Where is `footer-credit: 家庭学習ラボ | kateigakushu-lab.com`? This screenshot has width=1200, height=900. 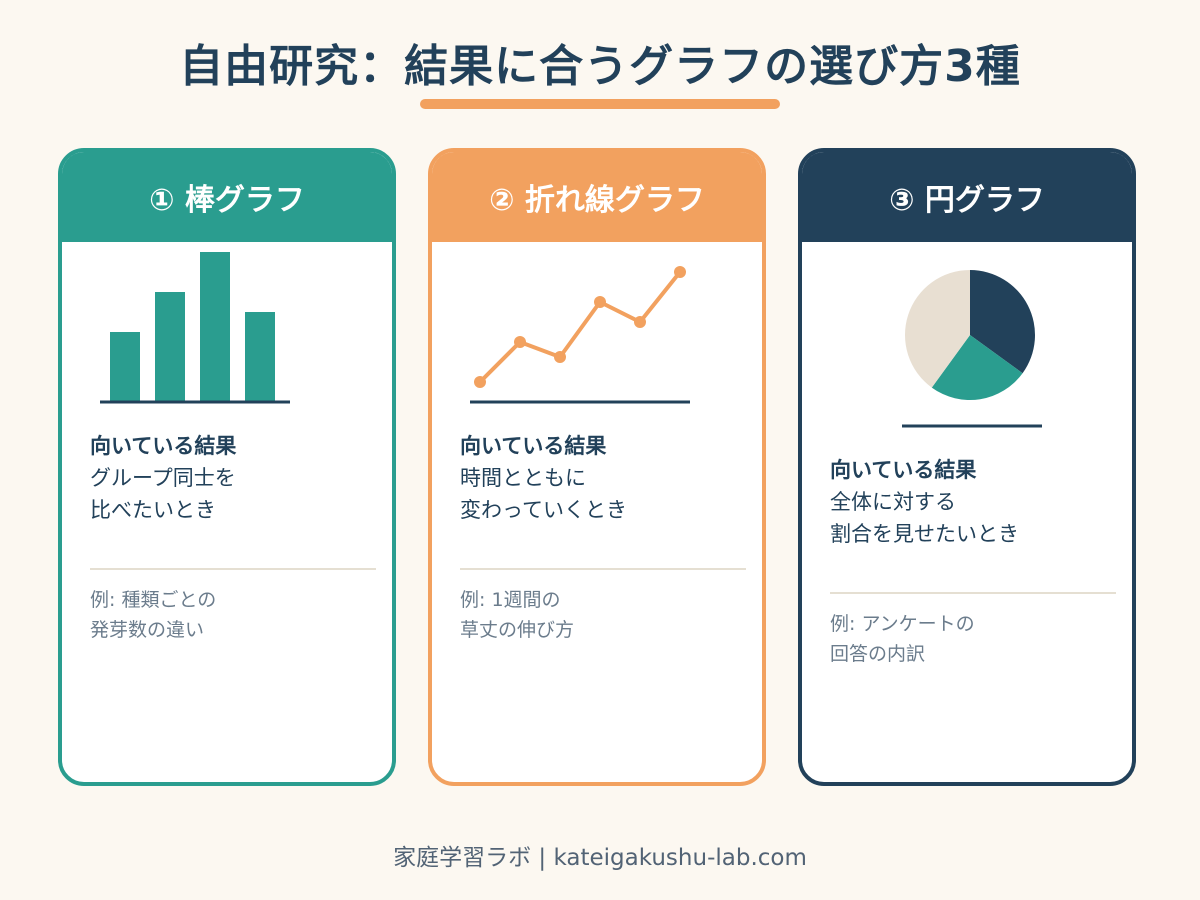
footer-credit: 家庭学習ラボ | kateigakushu-lab.com is located at coordinates (600, 858).